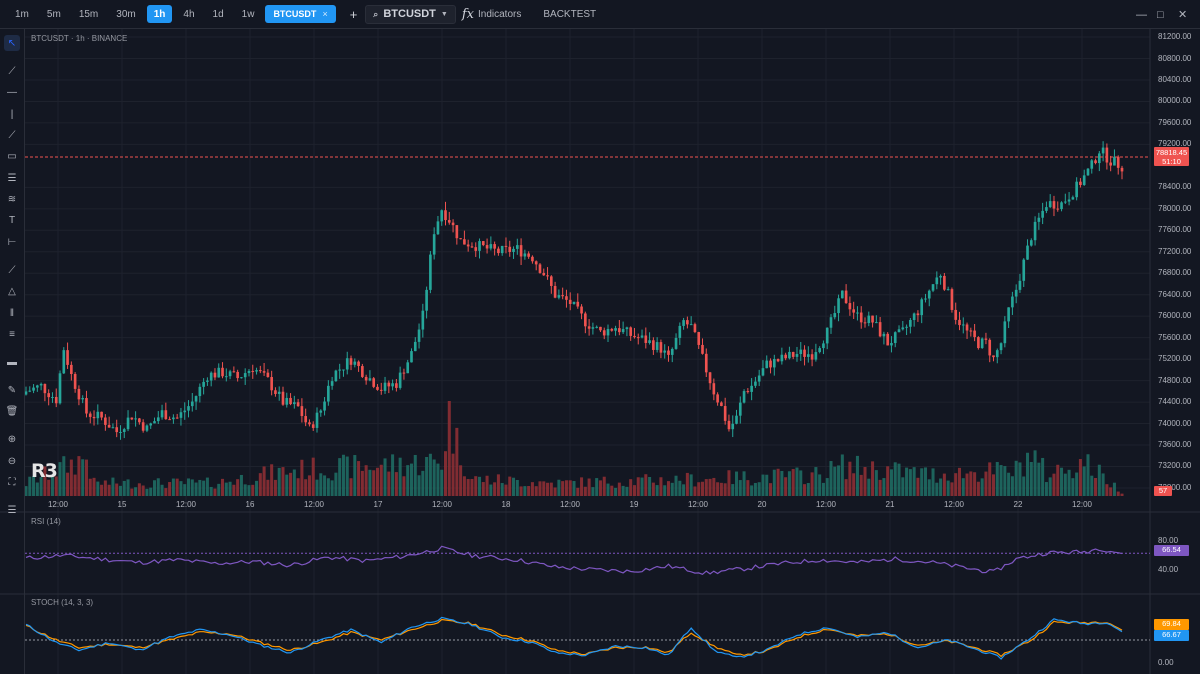 This screenshot has width=1200, height=674. I want to click on gann-icon: ≡, so click(12, 334).